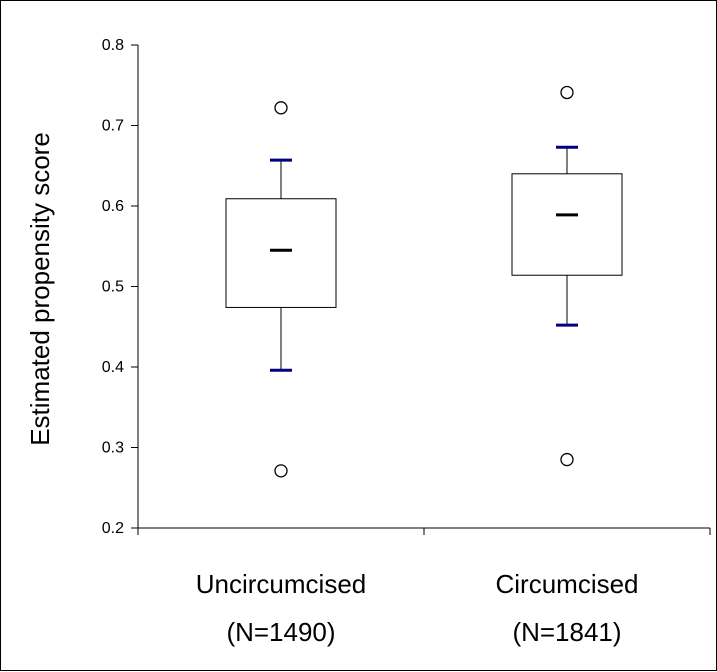 The height and width of the screenshot is (672, 717). I want to click on category-sample-size: (N=1841), so click(566, 632).